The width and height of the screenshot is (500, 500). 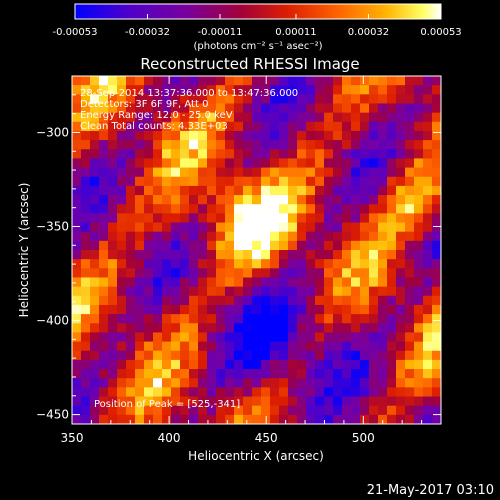 I want to click on colorbar-tick-label: 0.00011, so click(x=295, y=32).